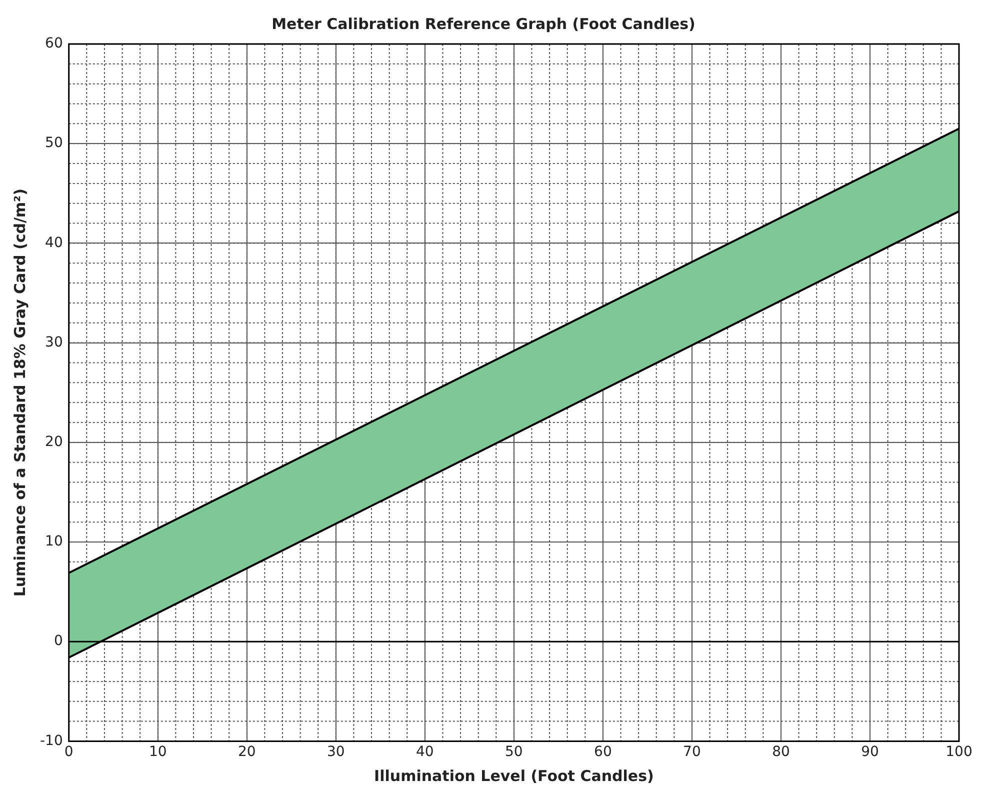  Describe the element at coordinates (425, 752) in the screenshot. I see `x-tick-label: 40` at that location.